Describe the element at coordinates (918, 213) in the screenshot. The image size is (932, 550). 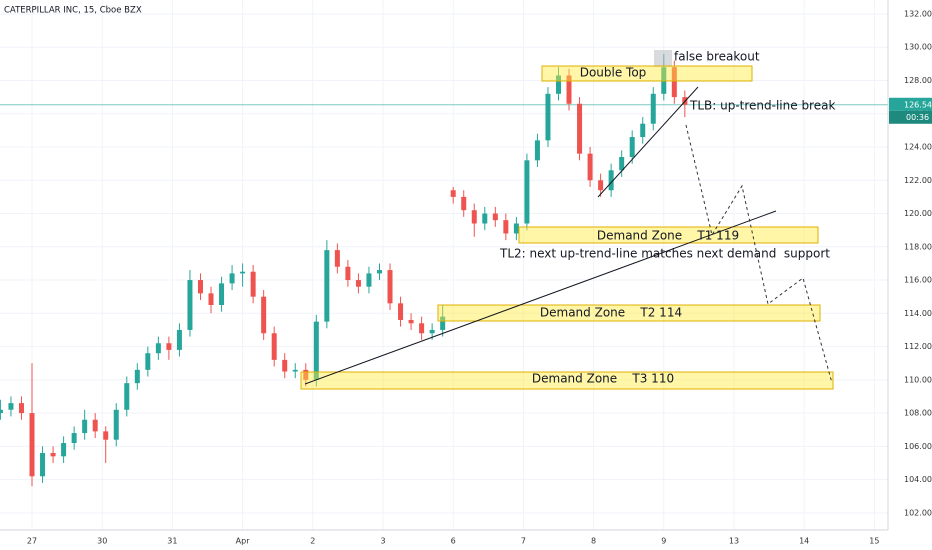
I see `y-tick-label: 120.00` at that location.